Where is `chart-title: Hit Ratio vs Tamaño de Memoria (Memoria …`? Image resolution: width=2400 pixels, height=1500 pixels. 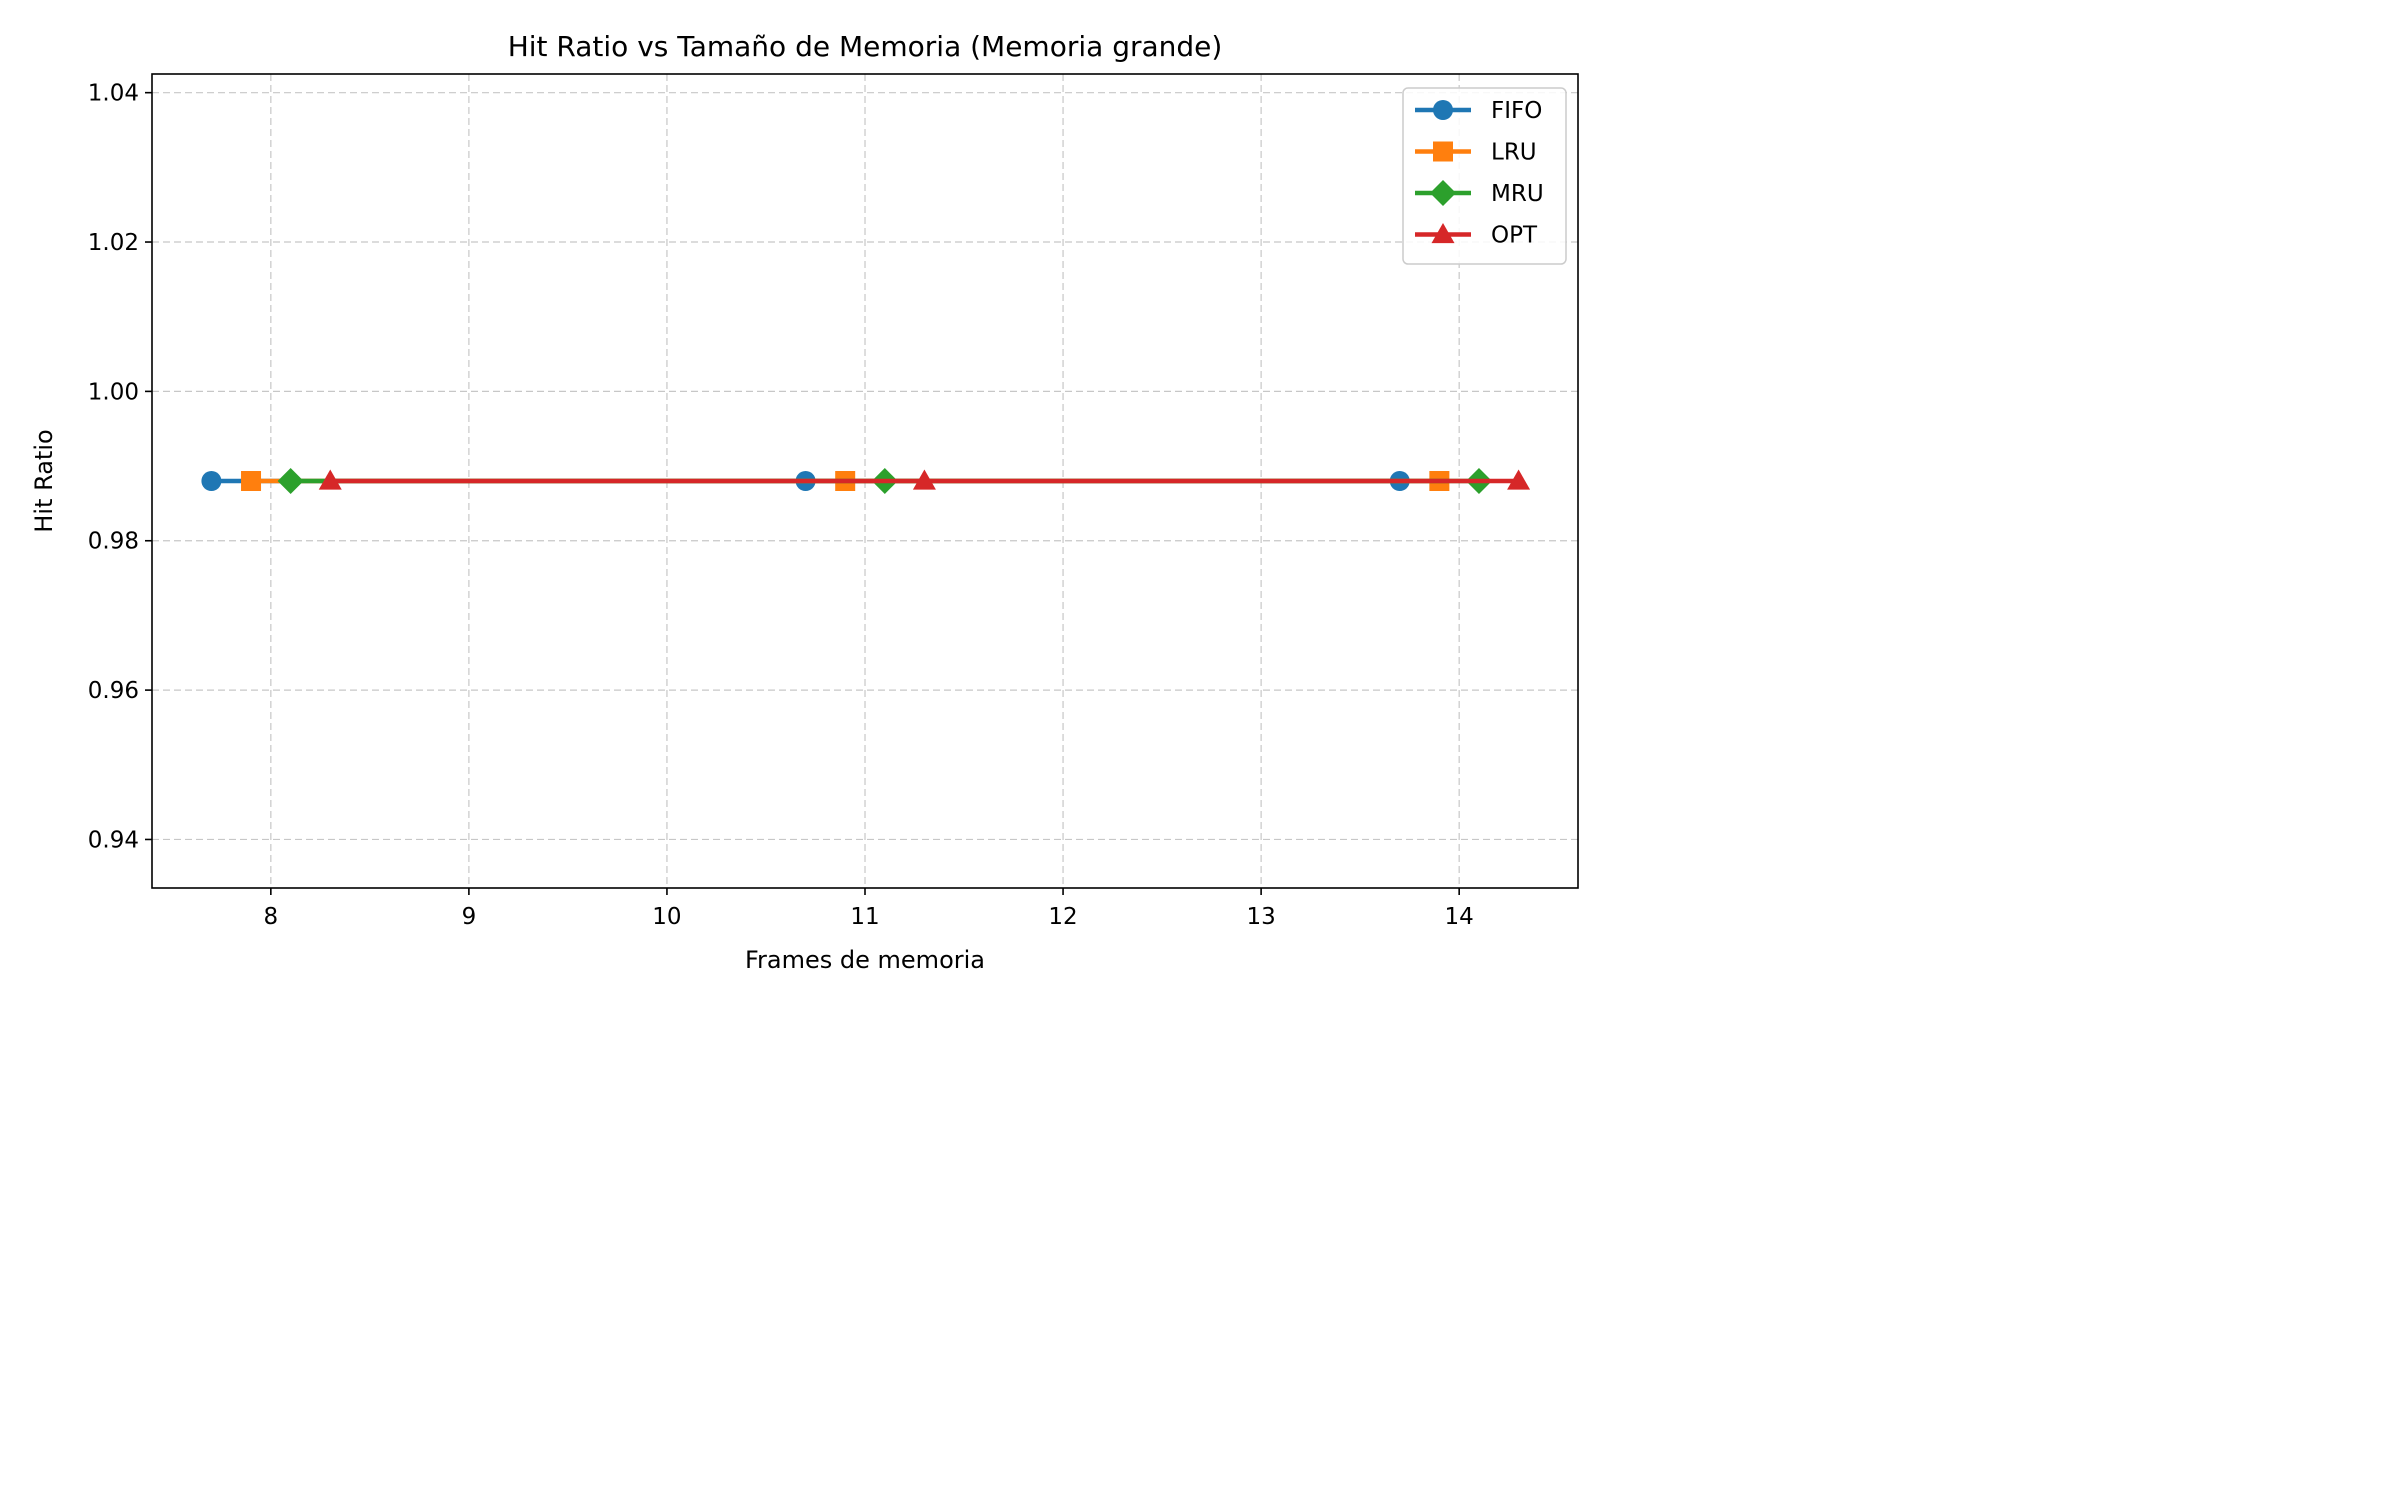 chart-title: Hit Ratio vs Tamaño de Memoria (Memoria … is located at coordinates (865, 46).